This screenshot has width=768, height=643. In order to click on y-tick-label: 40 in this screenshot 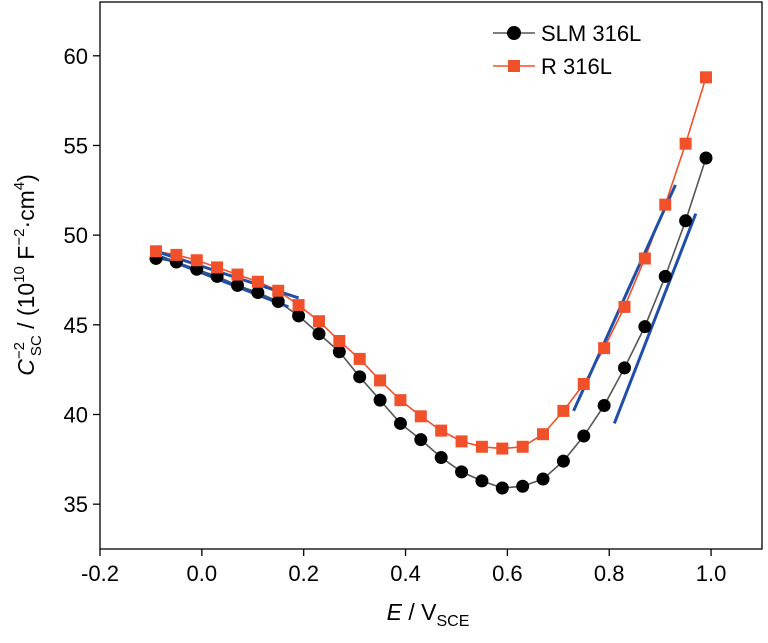, I will do `click(76, 414)`.